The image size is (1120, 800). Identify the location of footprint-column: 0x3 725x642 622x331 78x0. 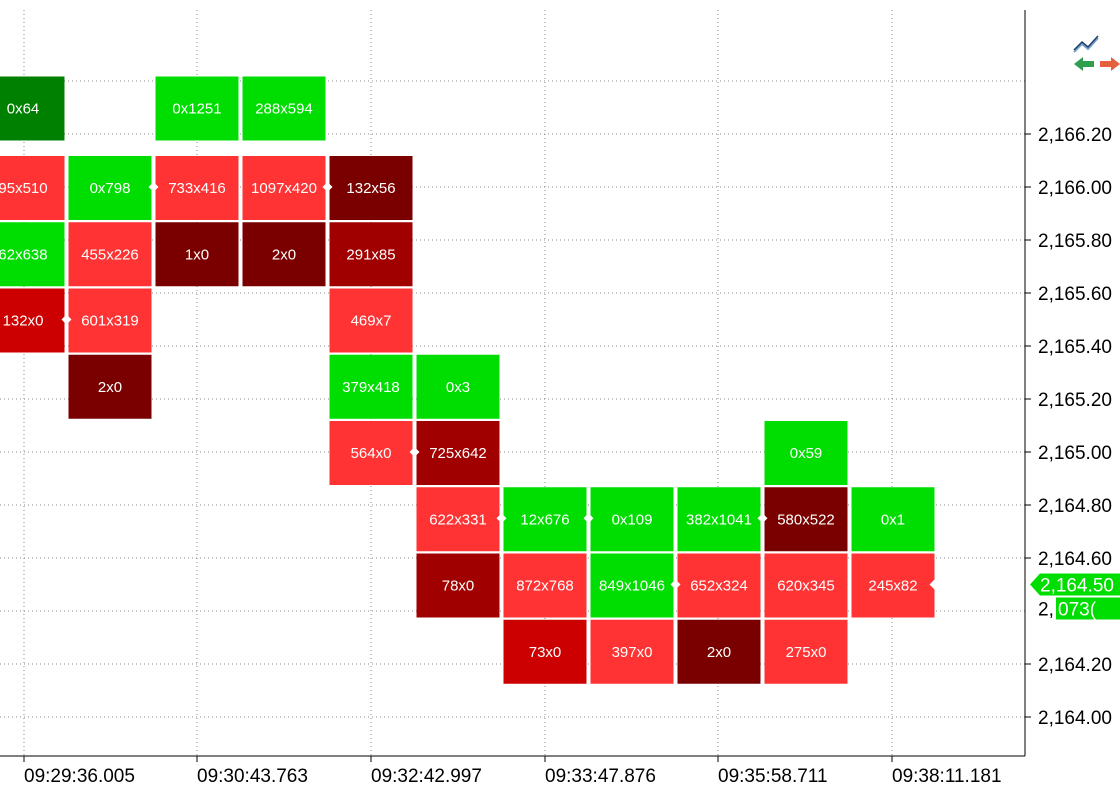
(454, 486).